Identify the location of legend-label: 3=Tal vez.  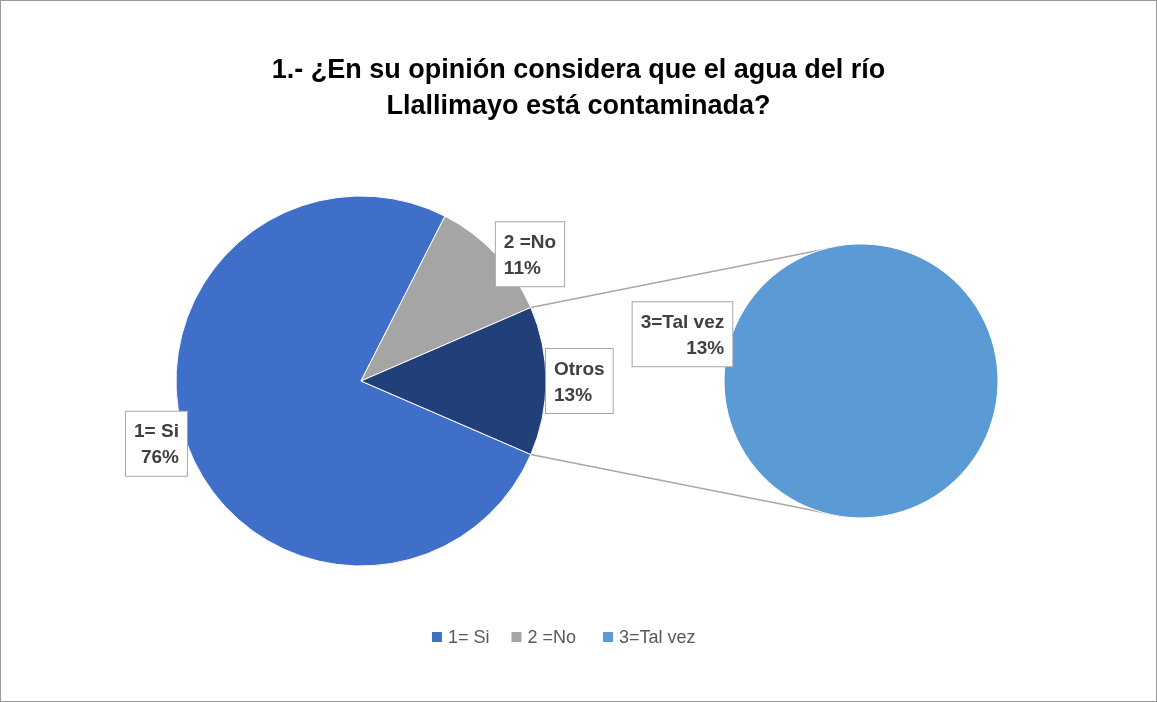
(657, 637).